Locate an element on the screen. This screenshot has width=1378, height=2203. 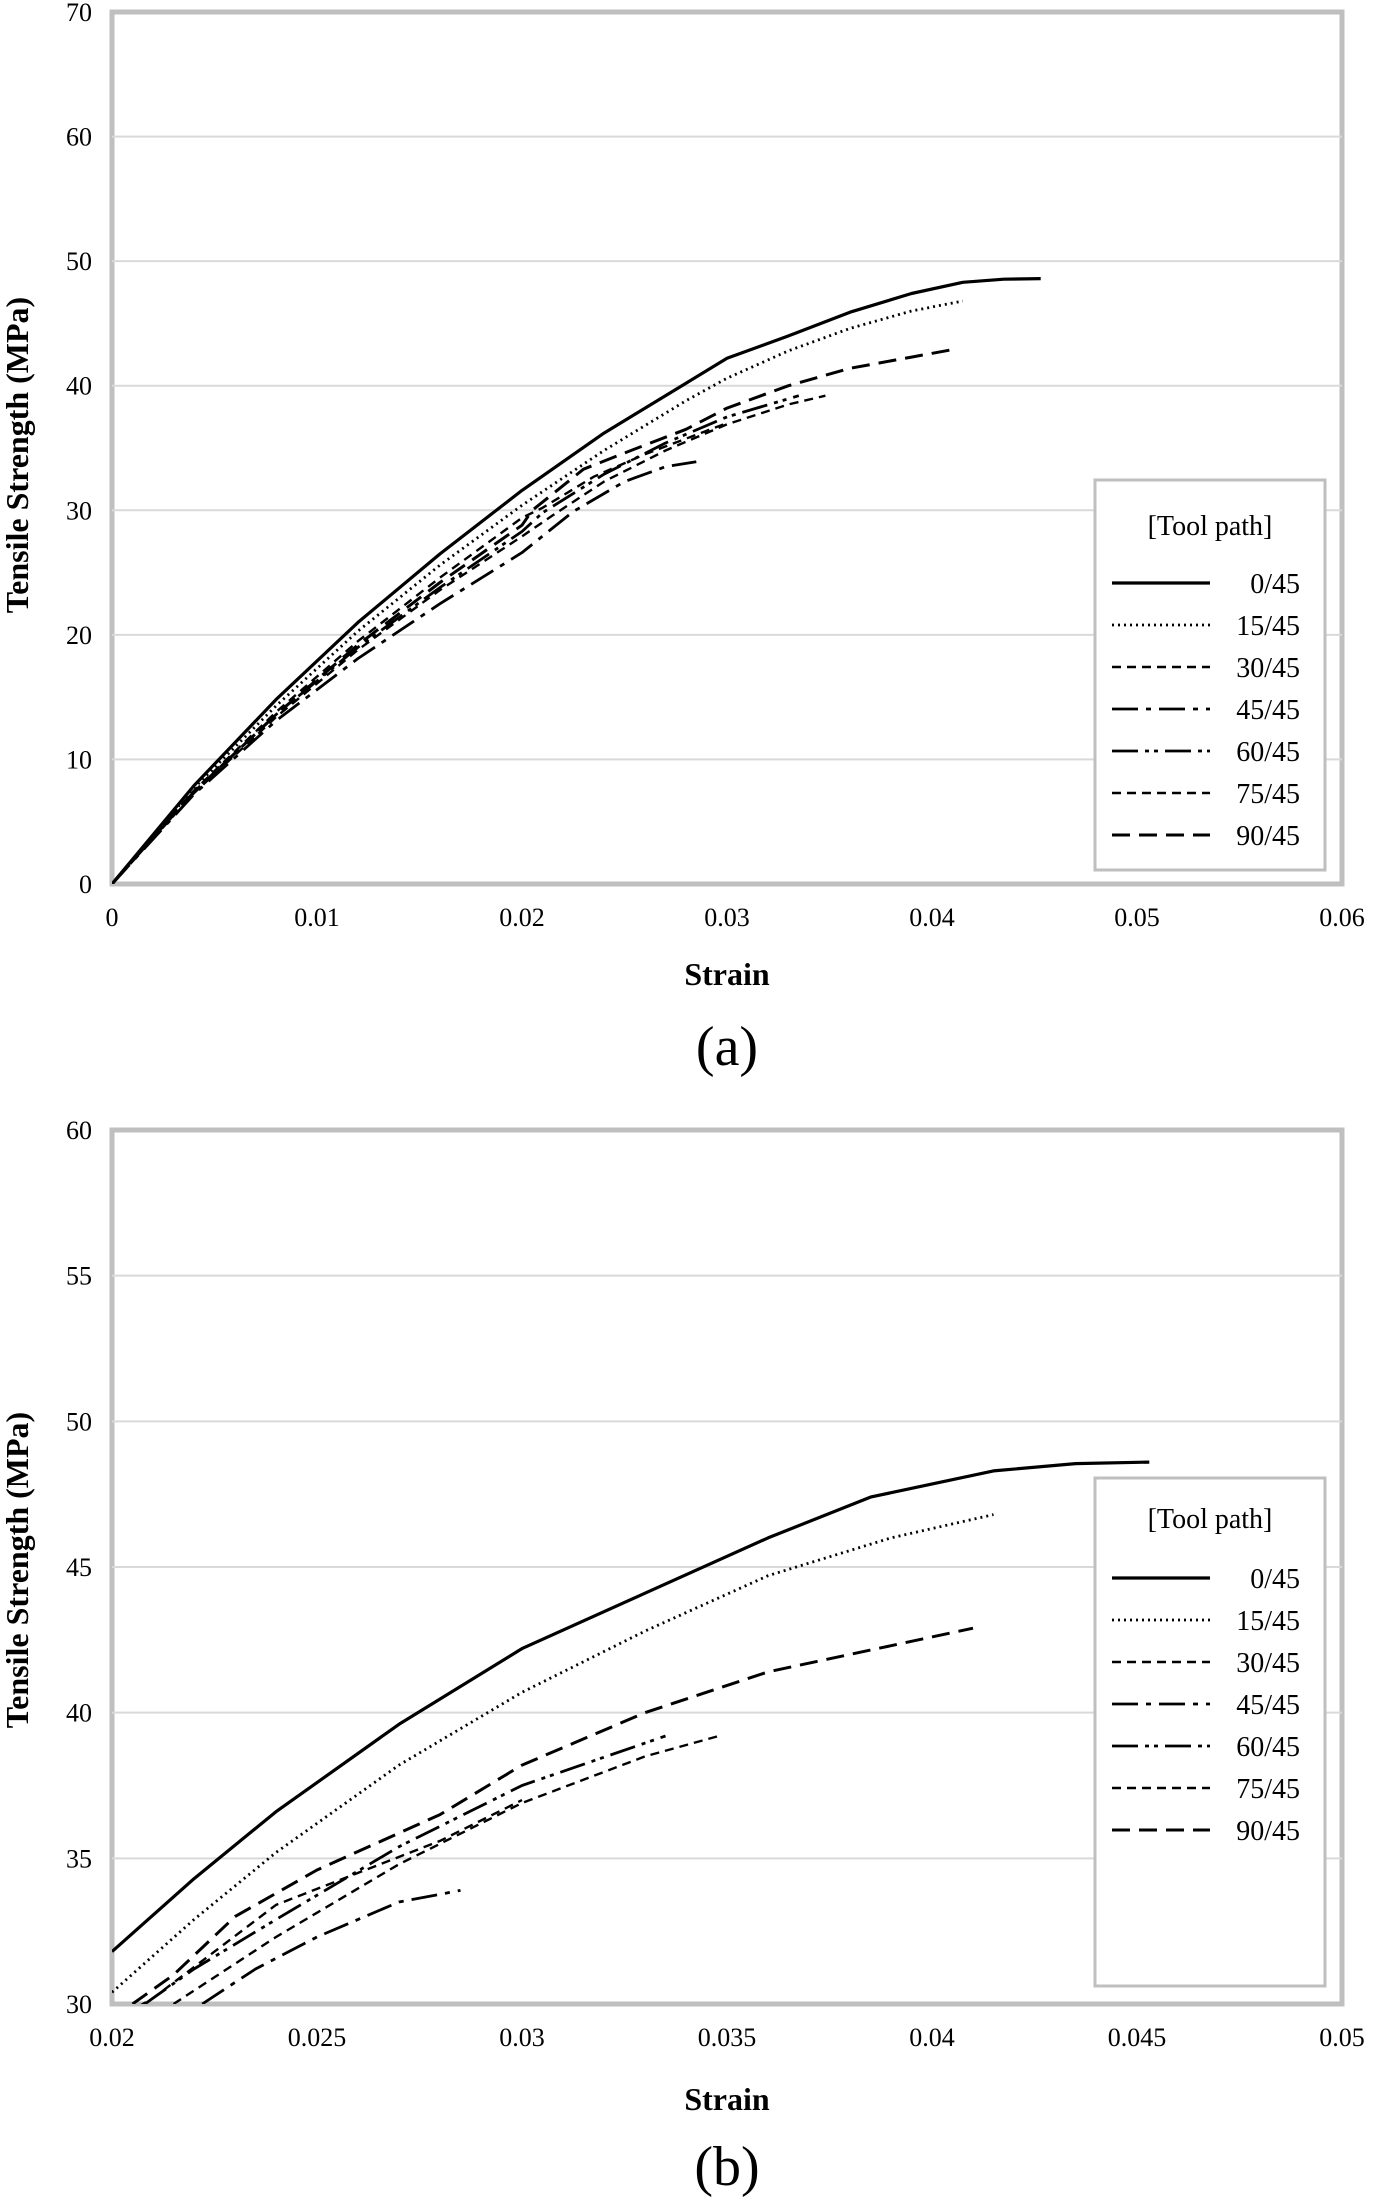
y-tick-label: 0 is located at coordinates (85, 884).